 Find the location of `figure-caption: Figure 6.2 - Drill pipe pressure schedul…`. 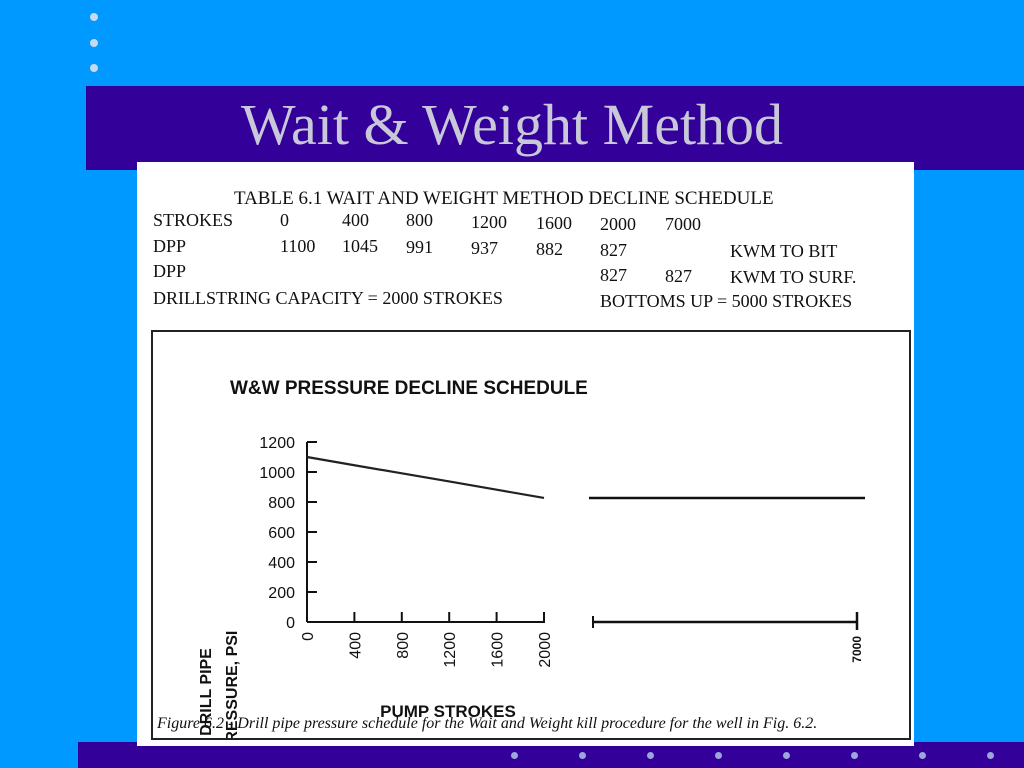

figure-caption: Figure 6.2 - Drill pipe pressure schedul… is located at coordinates (487, 723).